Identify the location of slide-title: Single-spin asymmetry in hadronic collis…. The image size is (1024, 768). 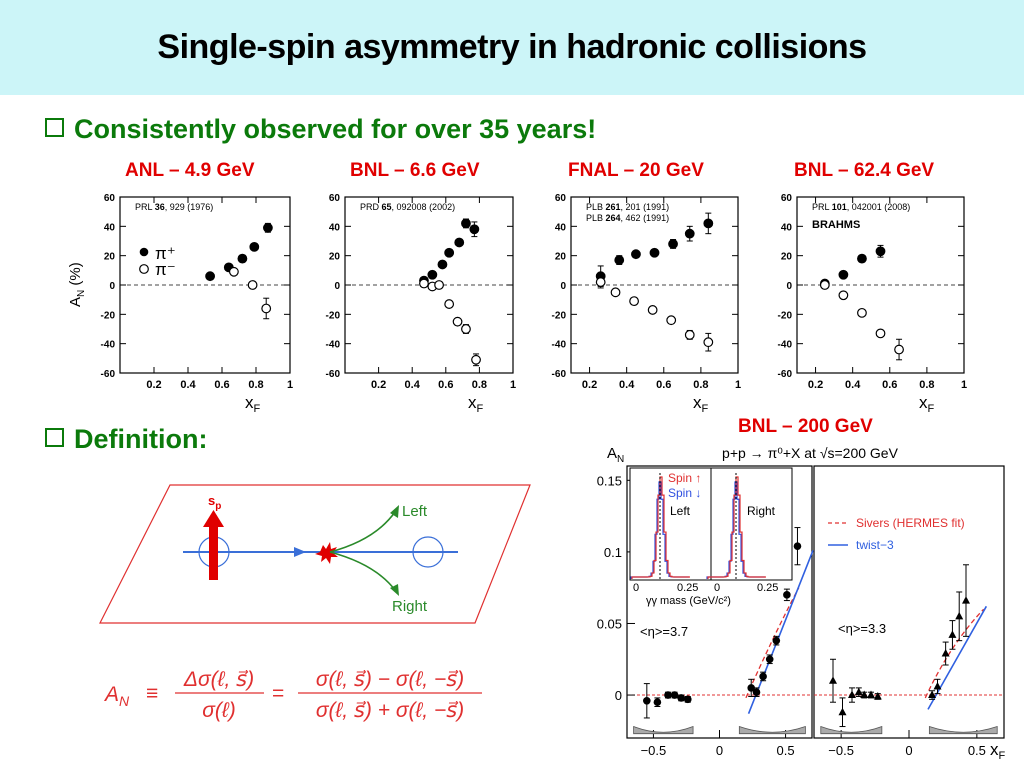
(512, 47).